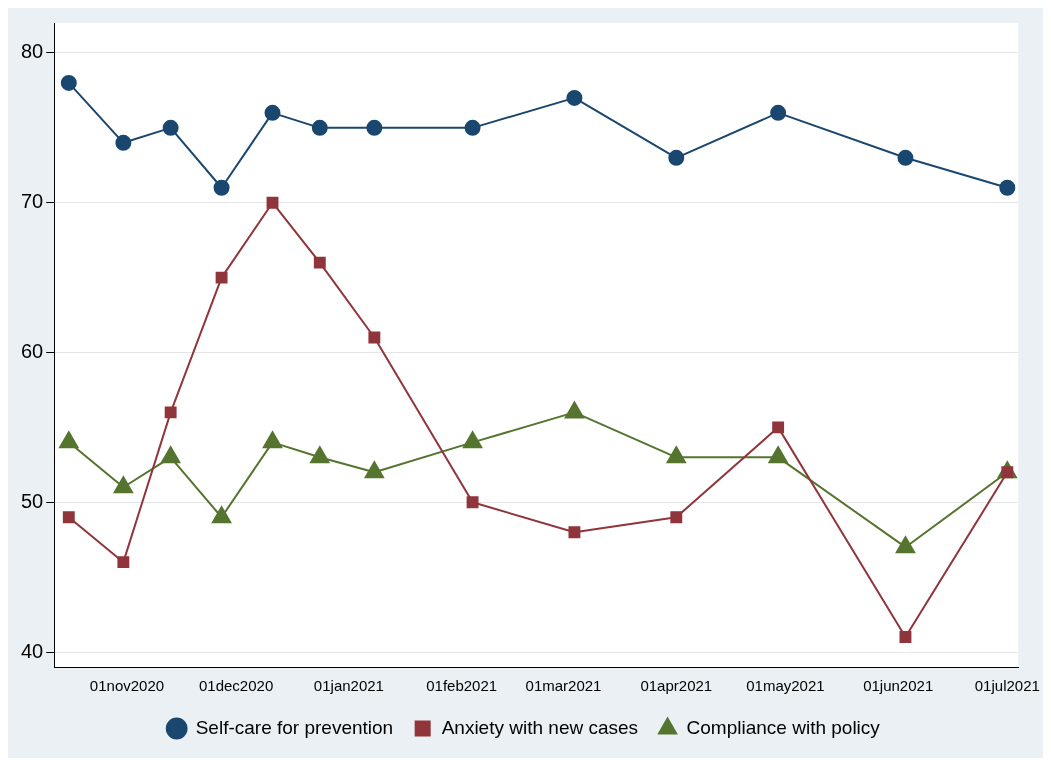  Describe the element at coordinates (236, 686) in the screenshot. I see `x-tick-label: 01dec2020` at that location.